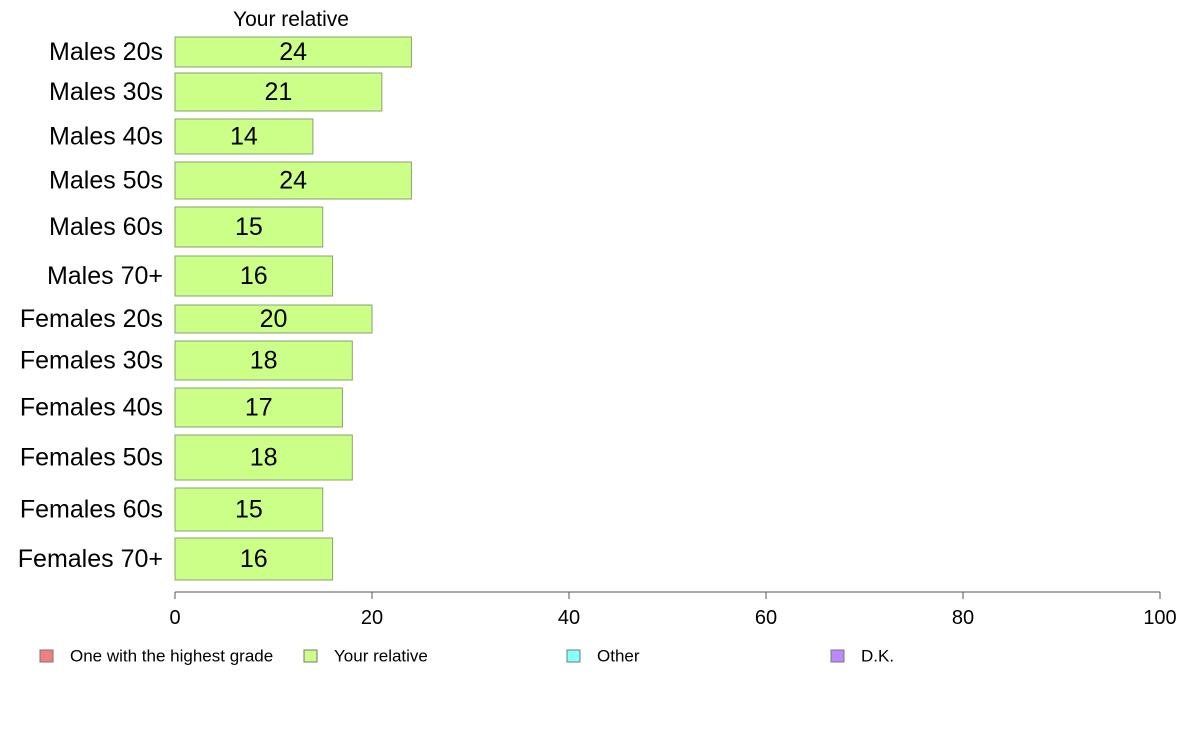  What do you see at coordinates (1159, 618) in the screenshot?
I see `x-tick-label: 100` at bounding box center [1159, 618].